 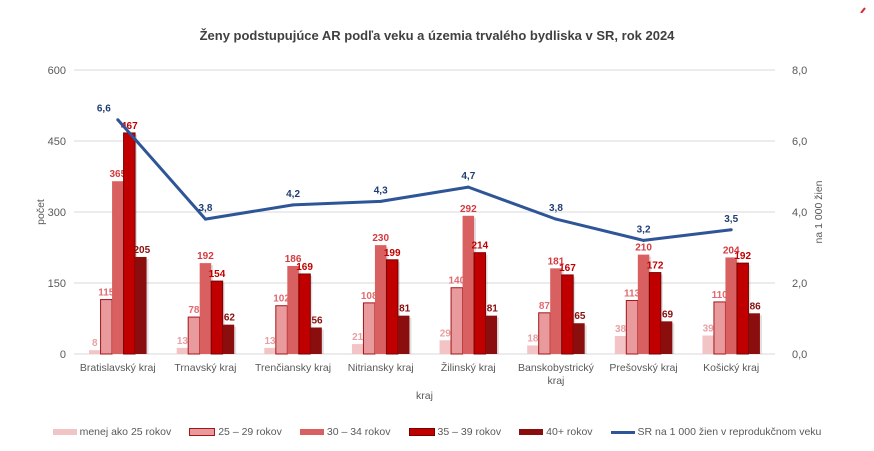 What do you see at coordinates (205, 208) in the screenshot?
I see `line-data-label: 3,8` at bounding box center [205, 208].